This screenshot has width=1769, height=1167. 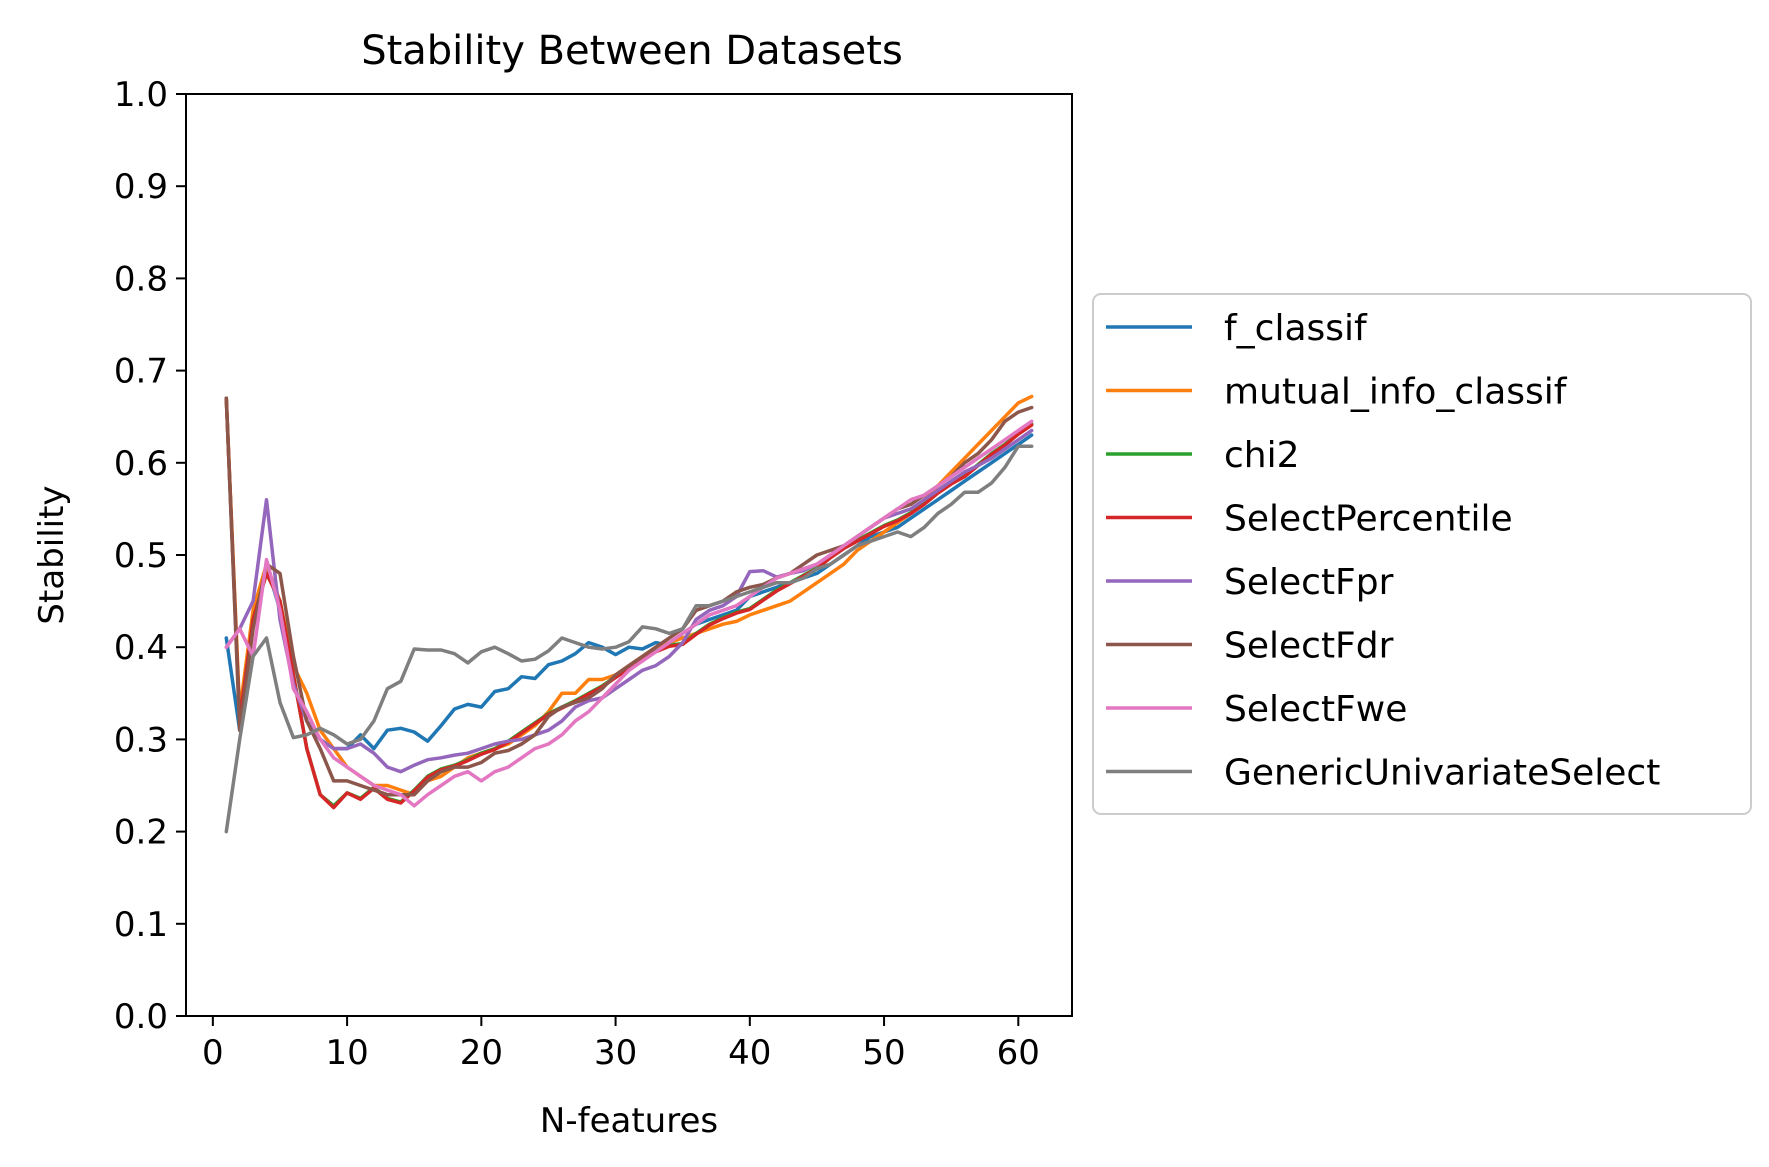 What do you see at coordinates (141, 925) in the screenshot?
I see `y-tick-label: 0.1` at bounding box center [141, 925].